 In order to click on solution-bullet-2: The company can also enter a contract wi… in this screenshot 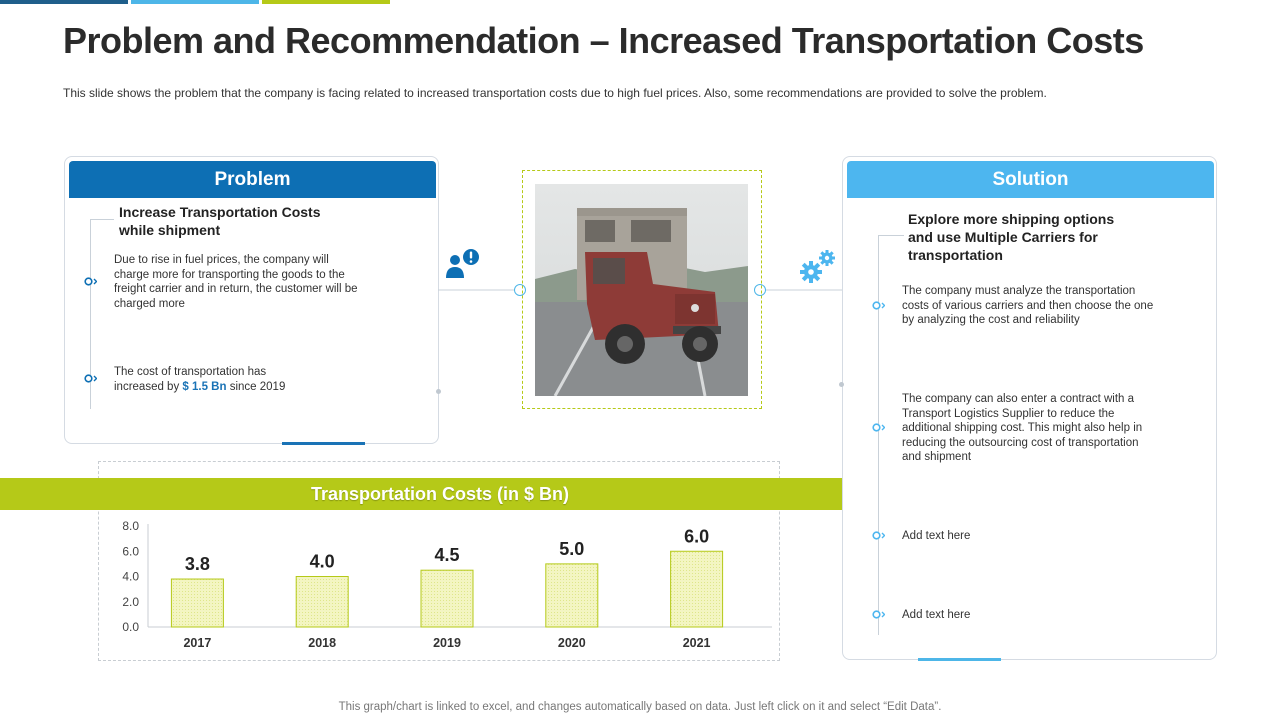, I will do `click(1022, 428)`.